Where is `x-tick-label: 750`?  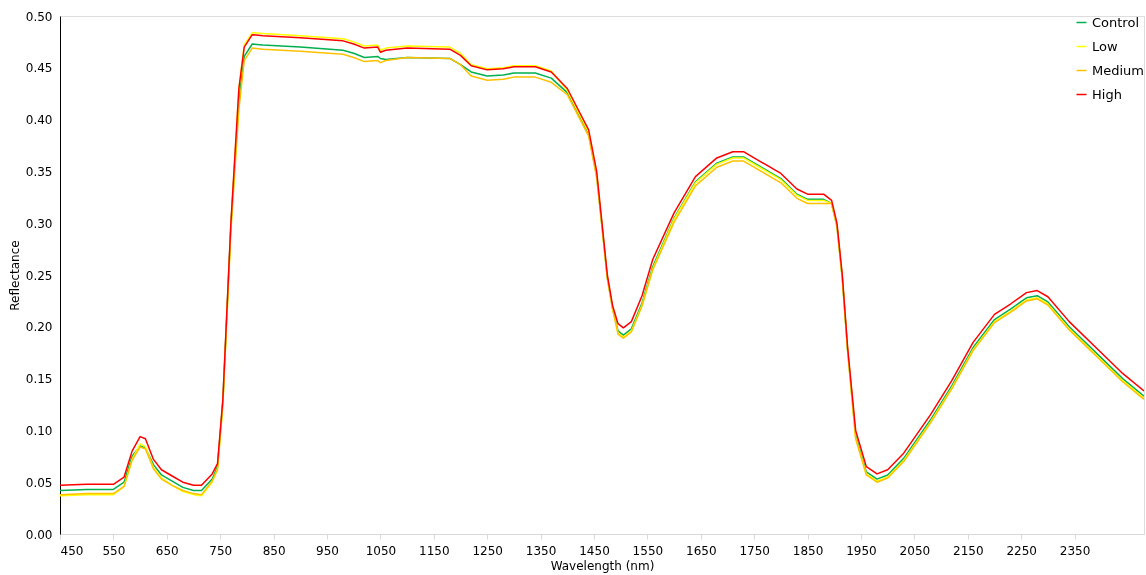
x-tick-label: 750 is located at coordinates (221, 550).